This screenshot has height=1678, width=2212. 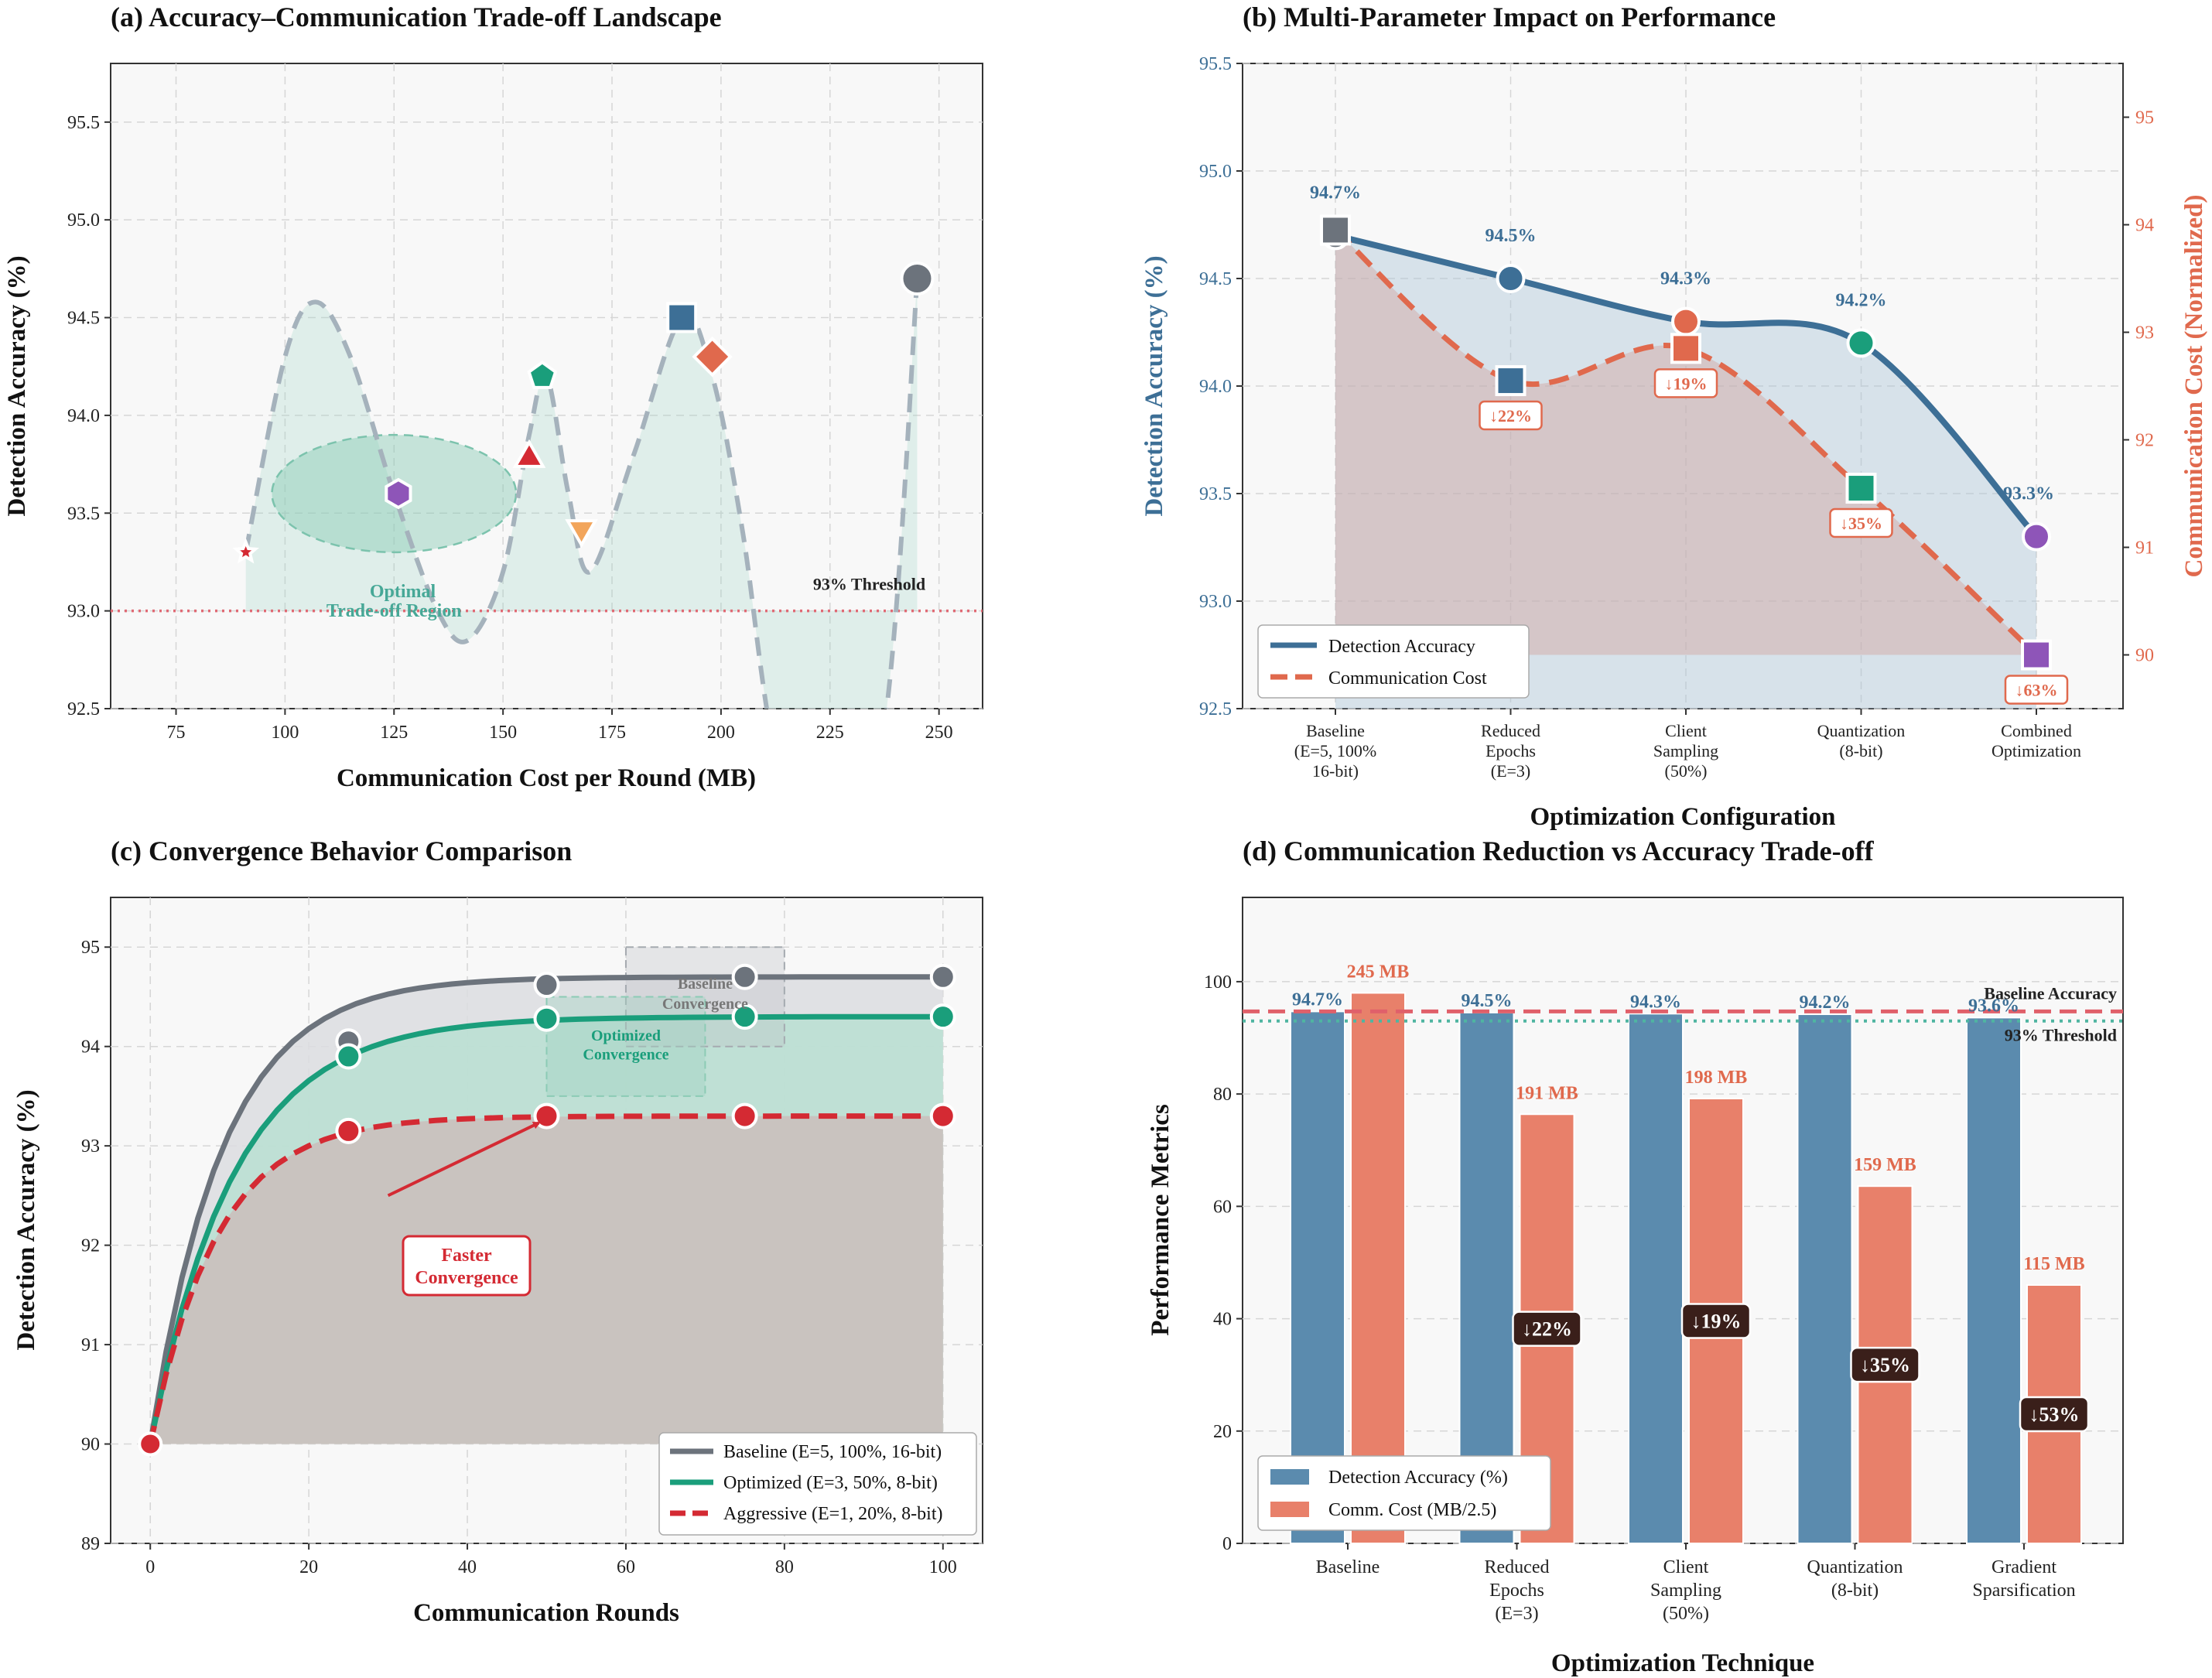 What do you see at coordinates (832, 1452) in the screenshot?
I see `panel-c-legend-baseline: Baseline (E=5, 100%, 16-bit)` at bounding box center [832, 1452].